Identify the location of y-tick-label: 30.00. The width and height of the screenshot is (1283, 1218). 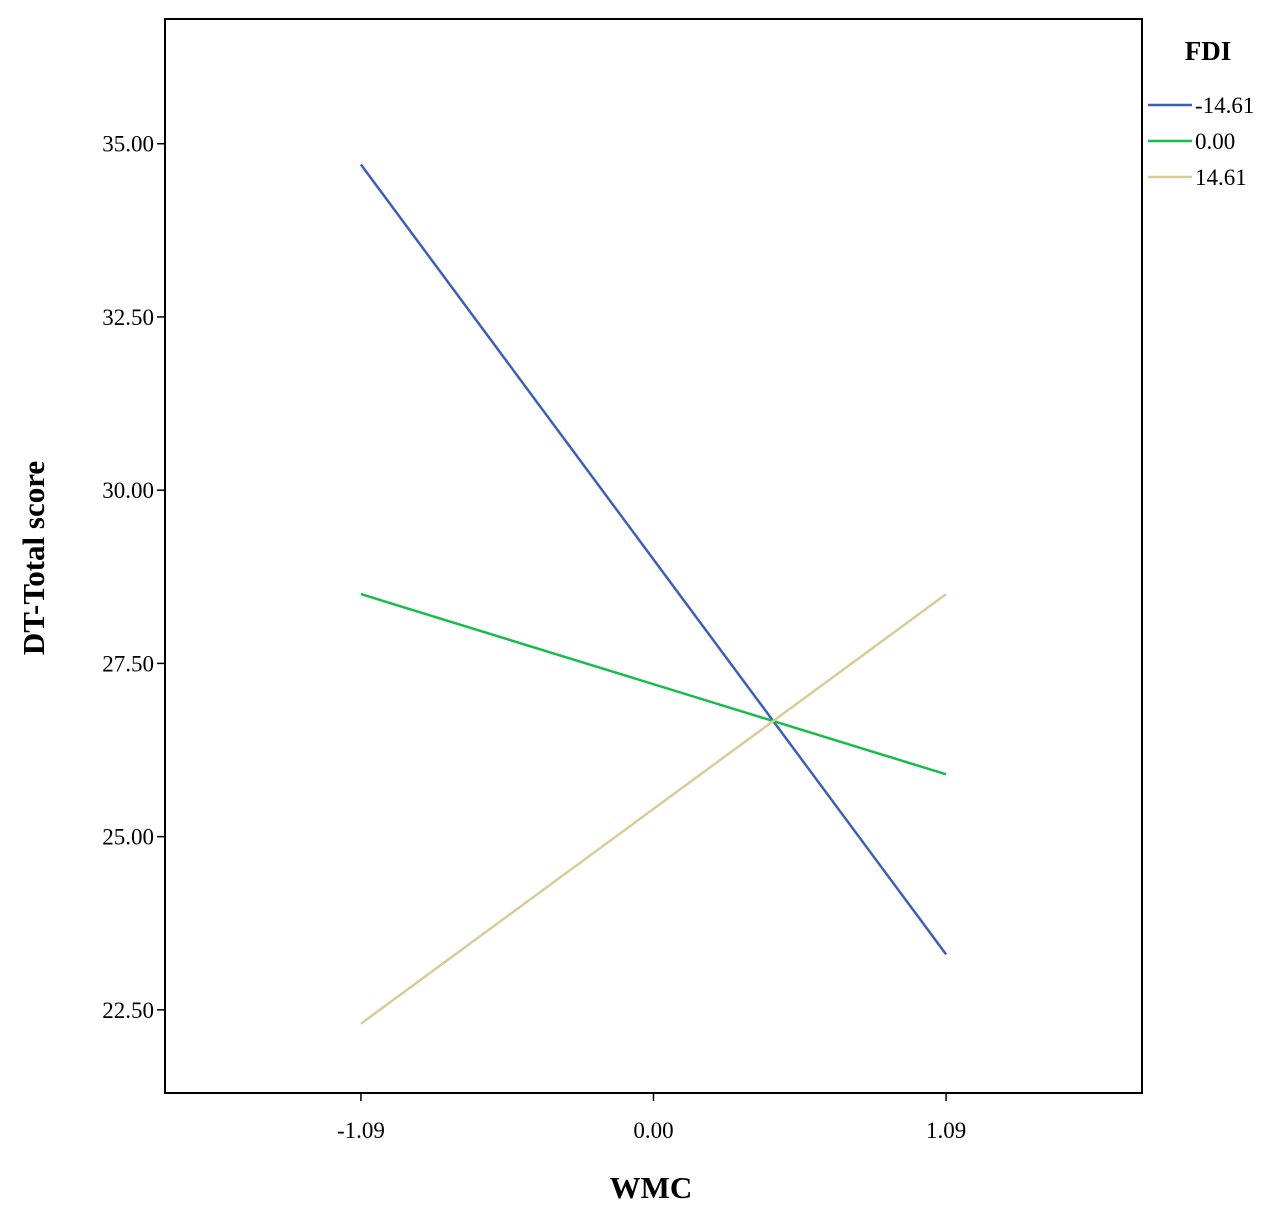
(128, 490).